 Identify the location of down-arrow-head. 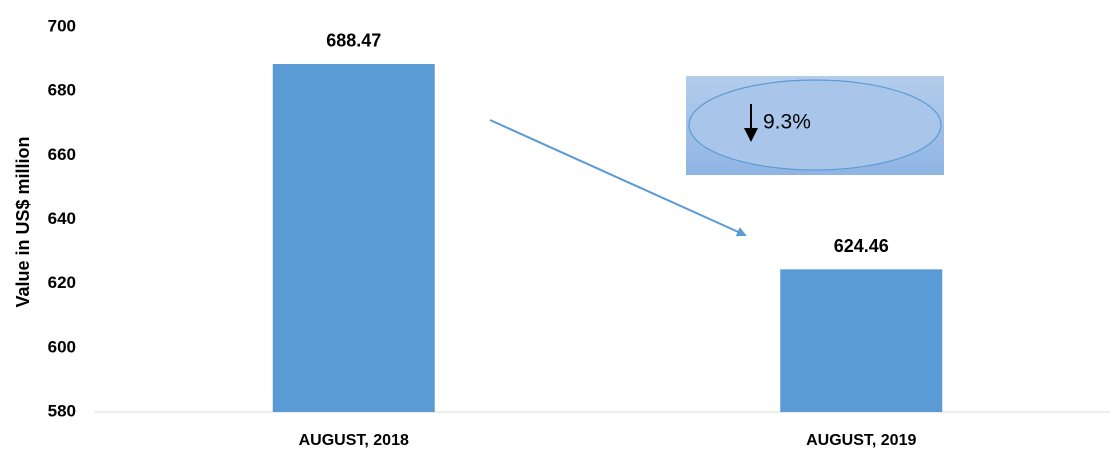
(751, 135).